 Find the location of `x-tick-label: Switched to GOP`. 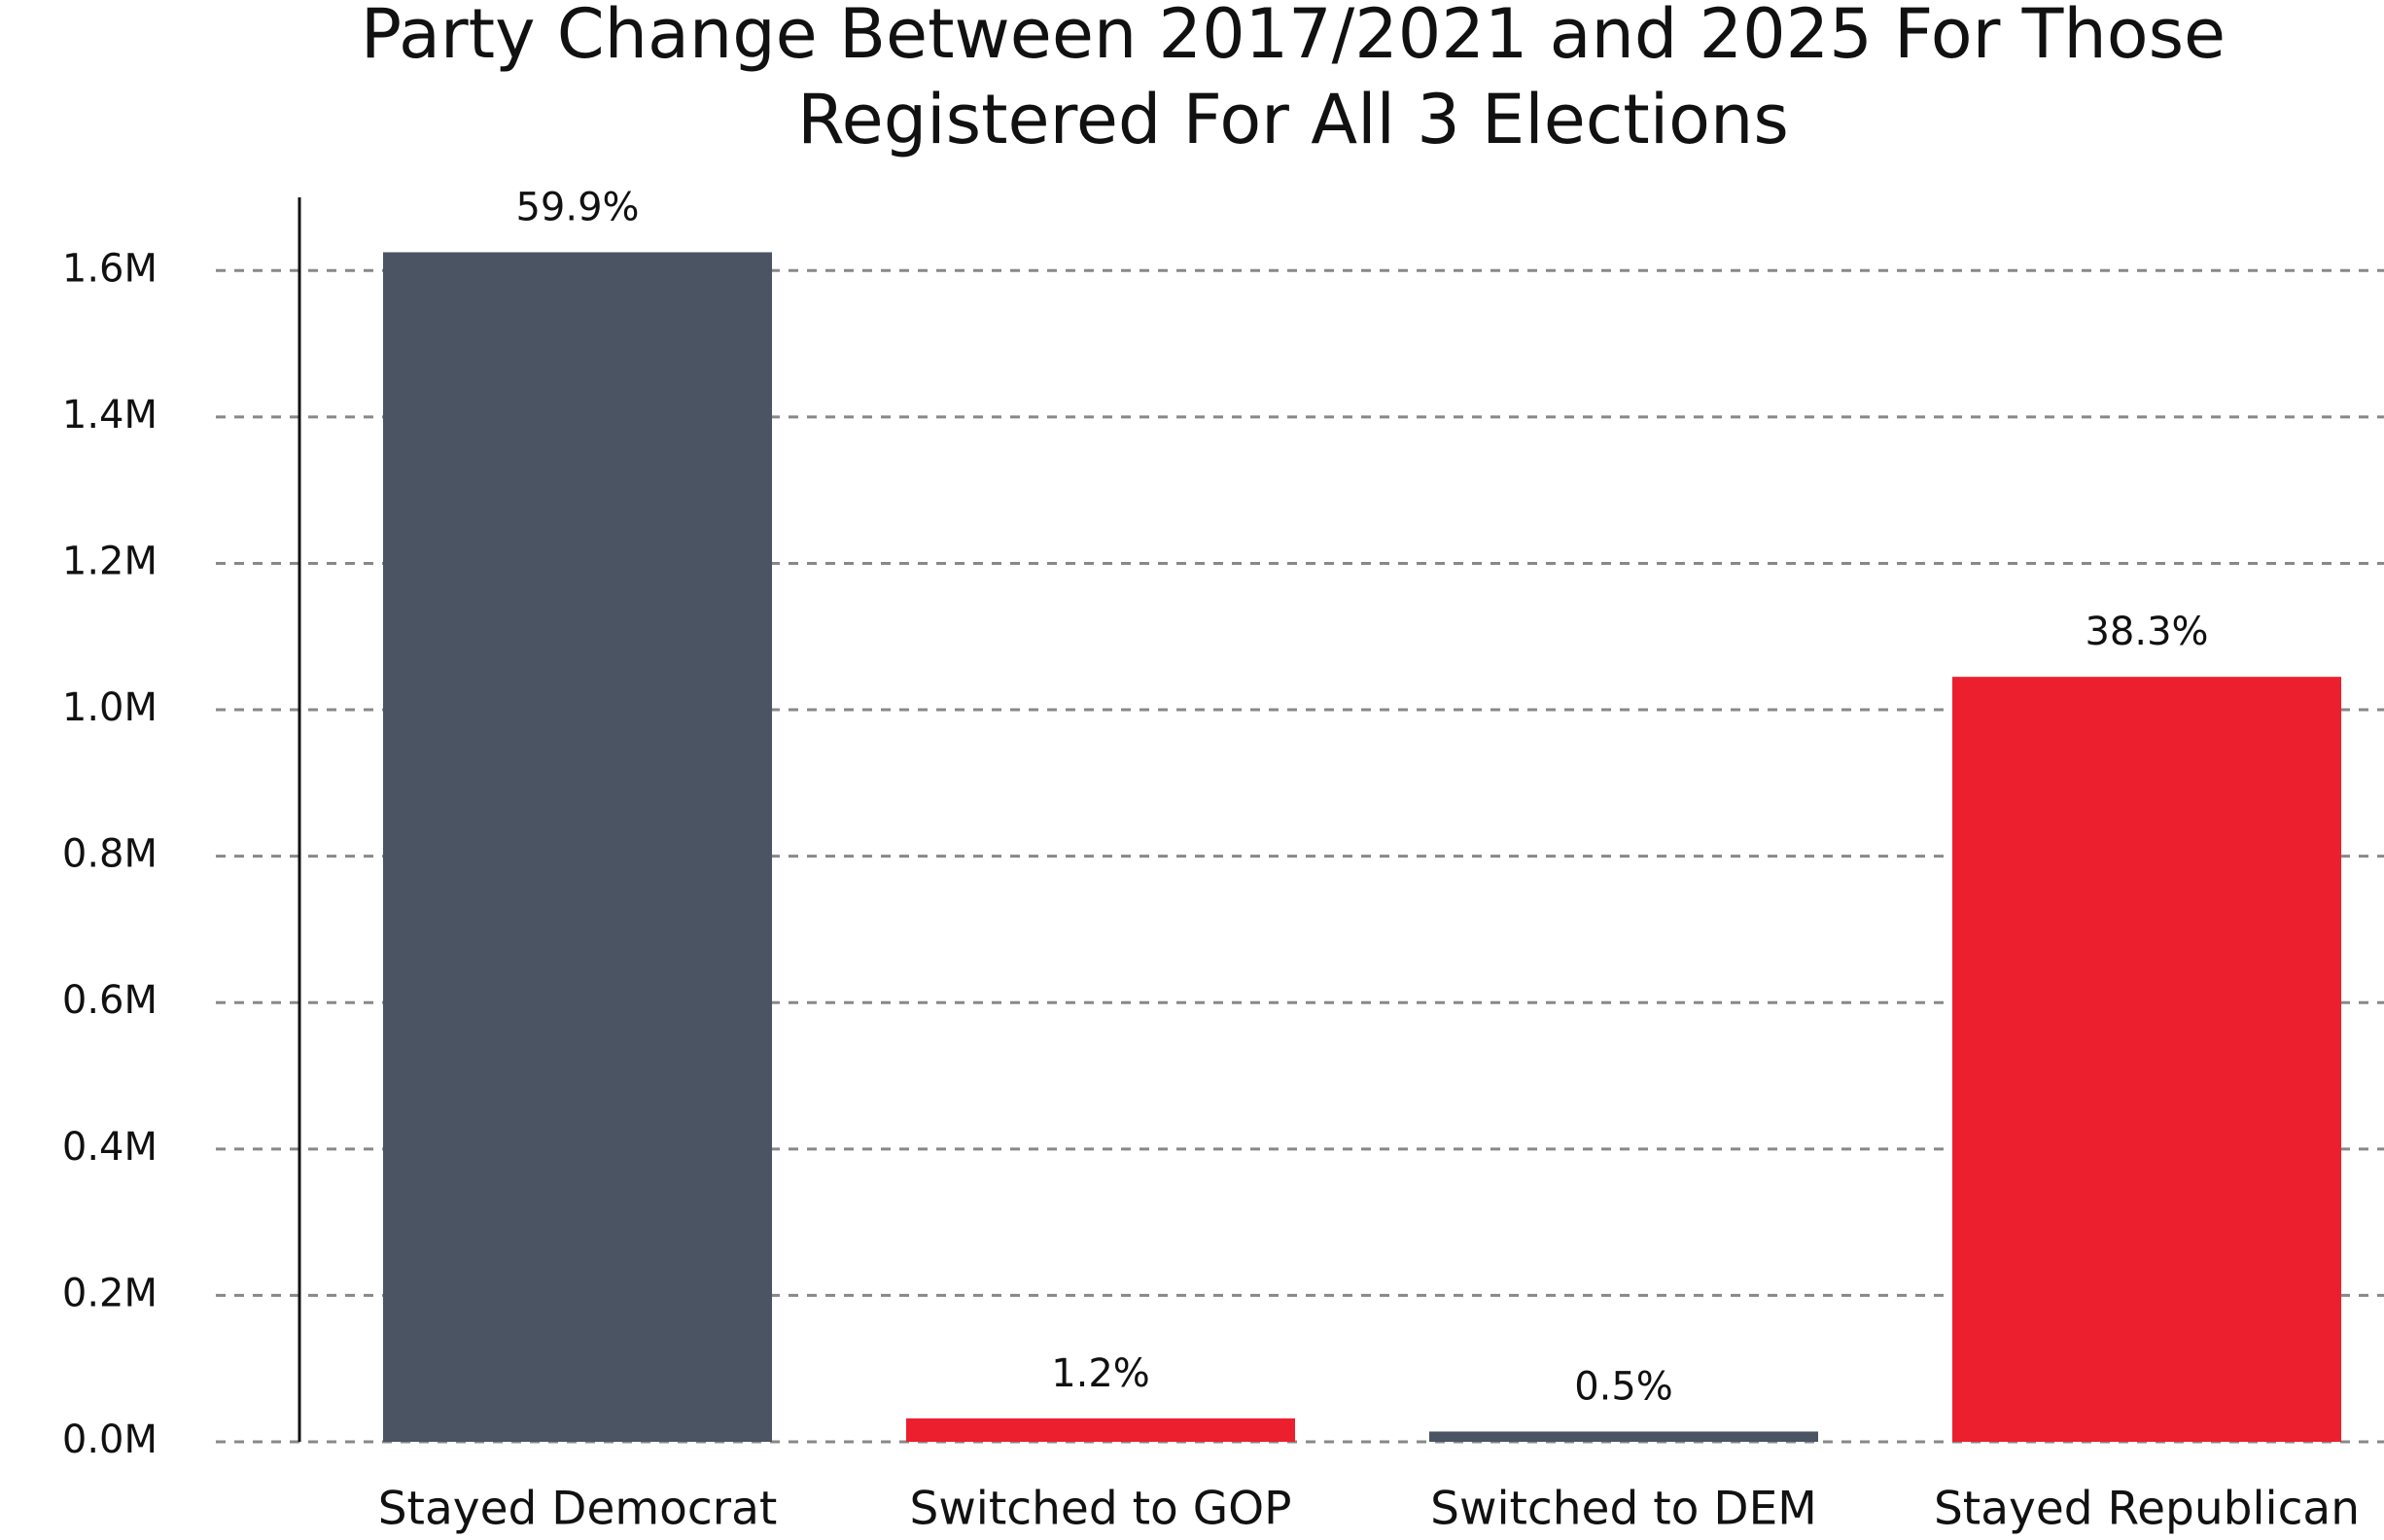

x-tick-label: Switched to GOP is located at coordinates (1101, 1509).